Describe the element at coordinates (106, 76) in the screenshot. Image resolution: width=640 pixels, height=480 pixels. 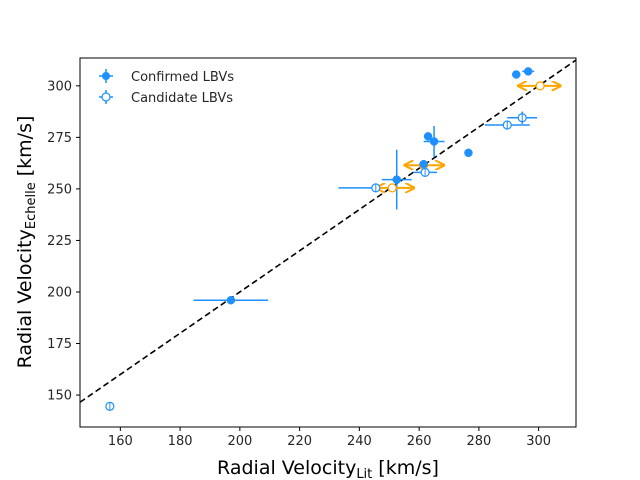
I see `legend-confirmed-marker` at that location.